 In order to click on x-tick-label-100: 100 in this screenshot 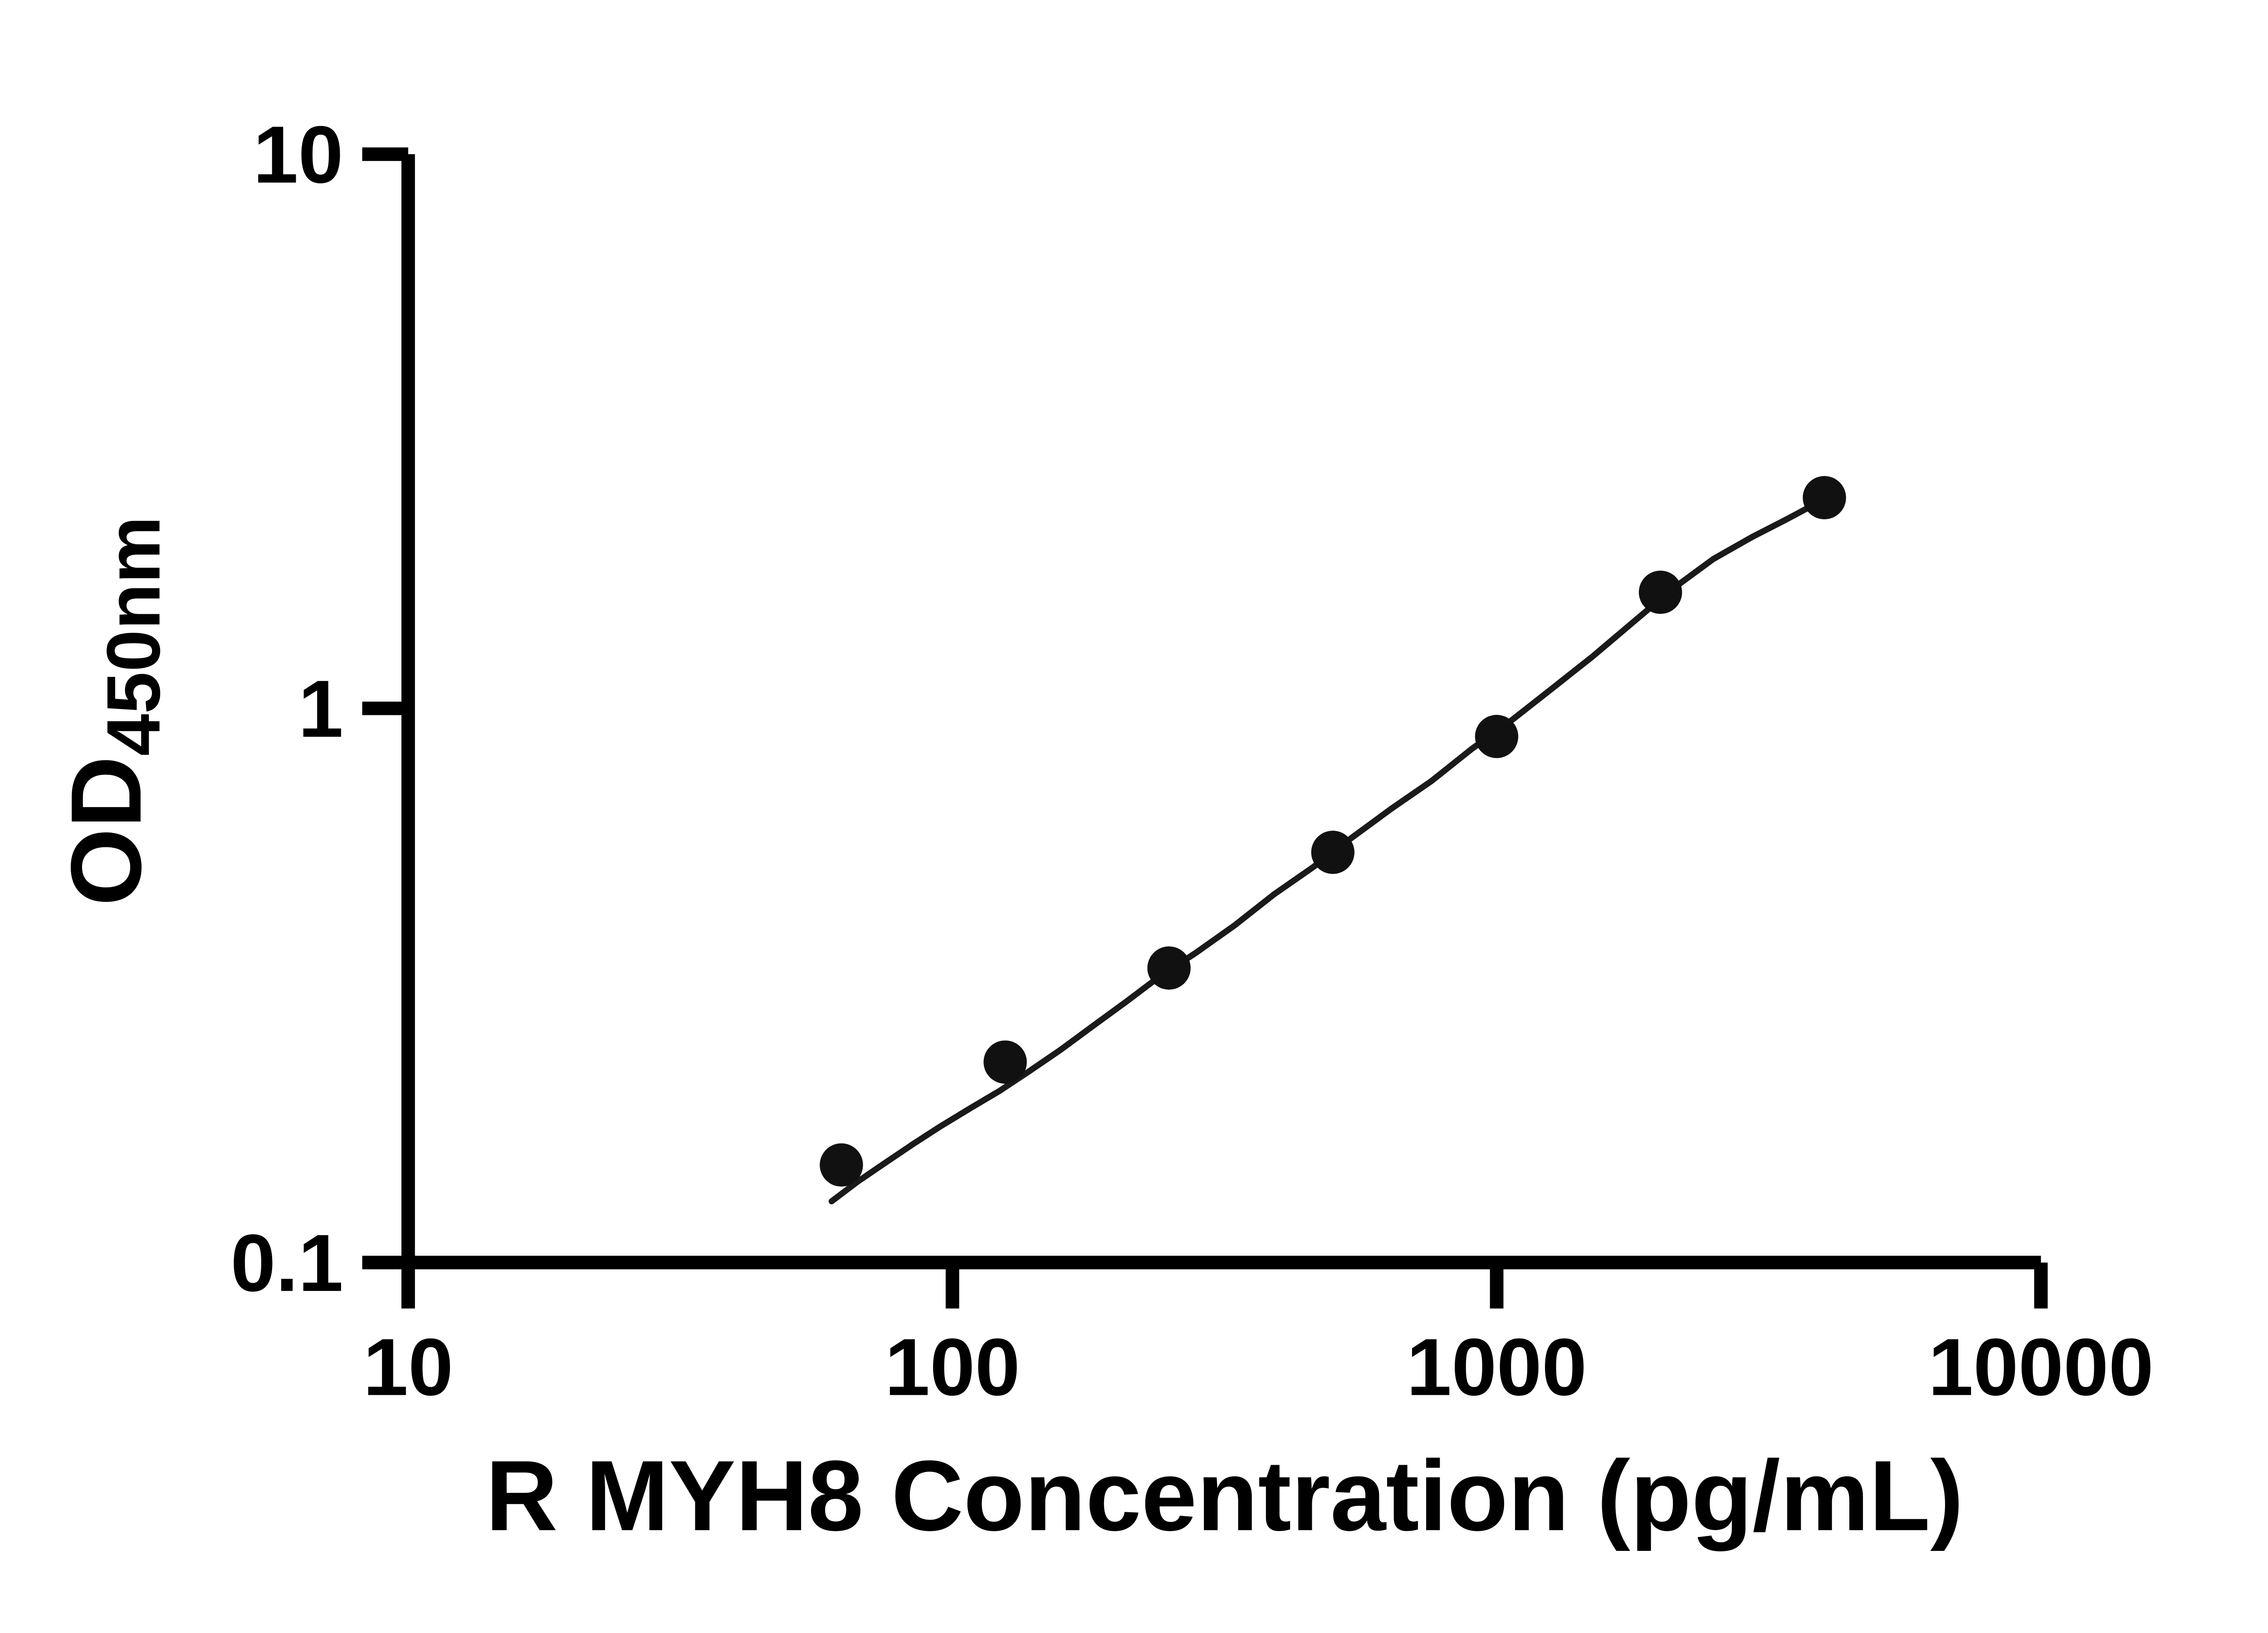, I will do `click(952, 1366)`.